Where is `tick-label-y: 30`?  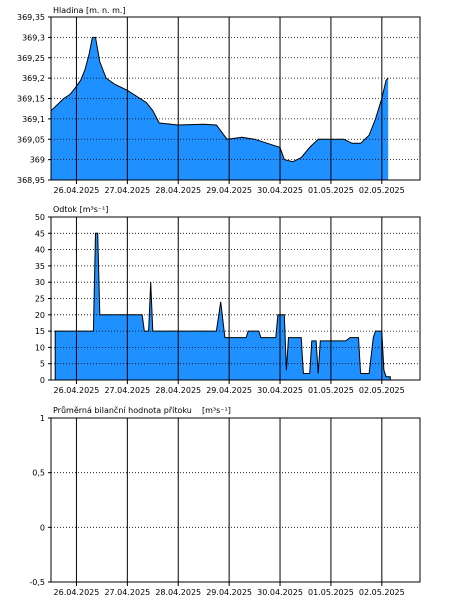 tick-label-y: 30 is located at coordinates (40, 282).